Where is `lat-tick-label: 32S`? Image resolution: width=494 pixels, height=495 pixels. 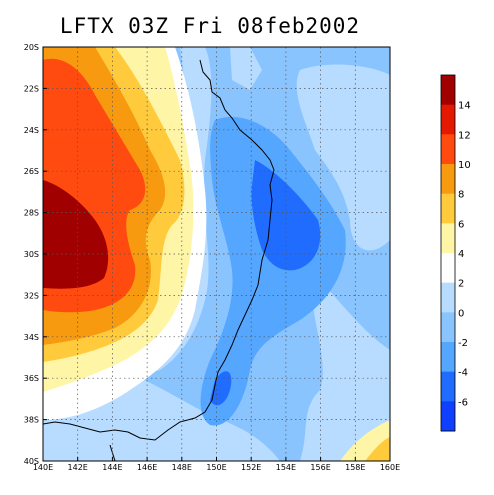
lat-tick-label: 32S is located at coordinates (31, 295).